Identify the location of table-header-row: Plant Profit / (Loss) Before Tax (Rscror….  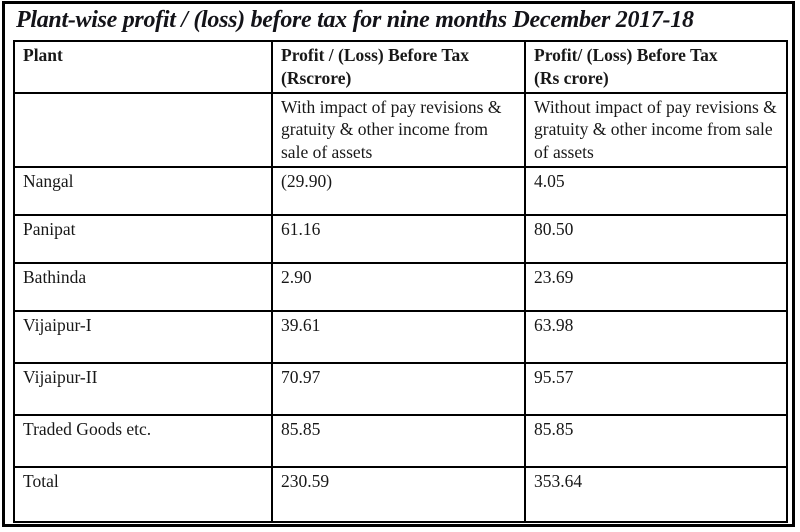
(400, 67).